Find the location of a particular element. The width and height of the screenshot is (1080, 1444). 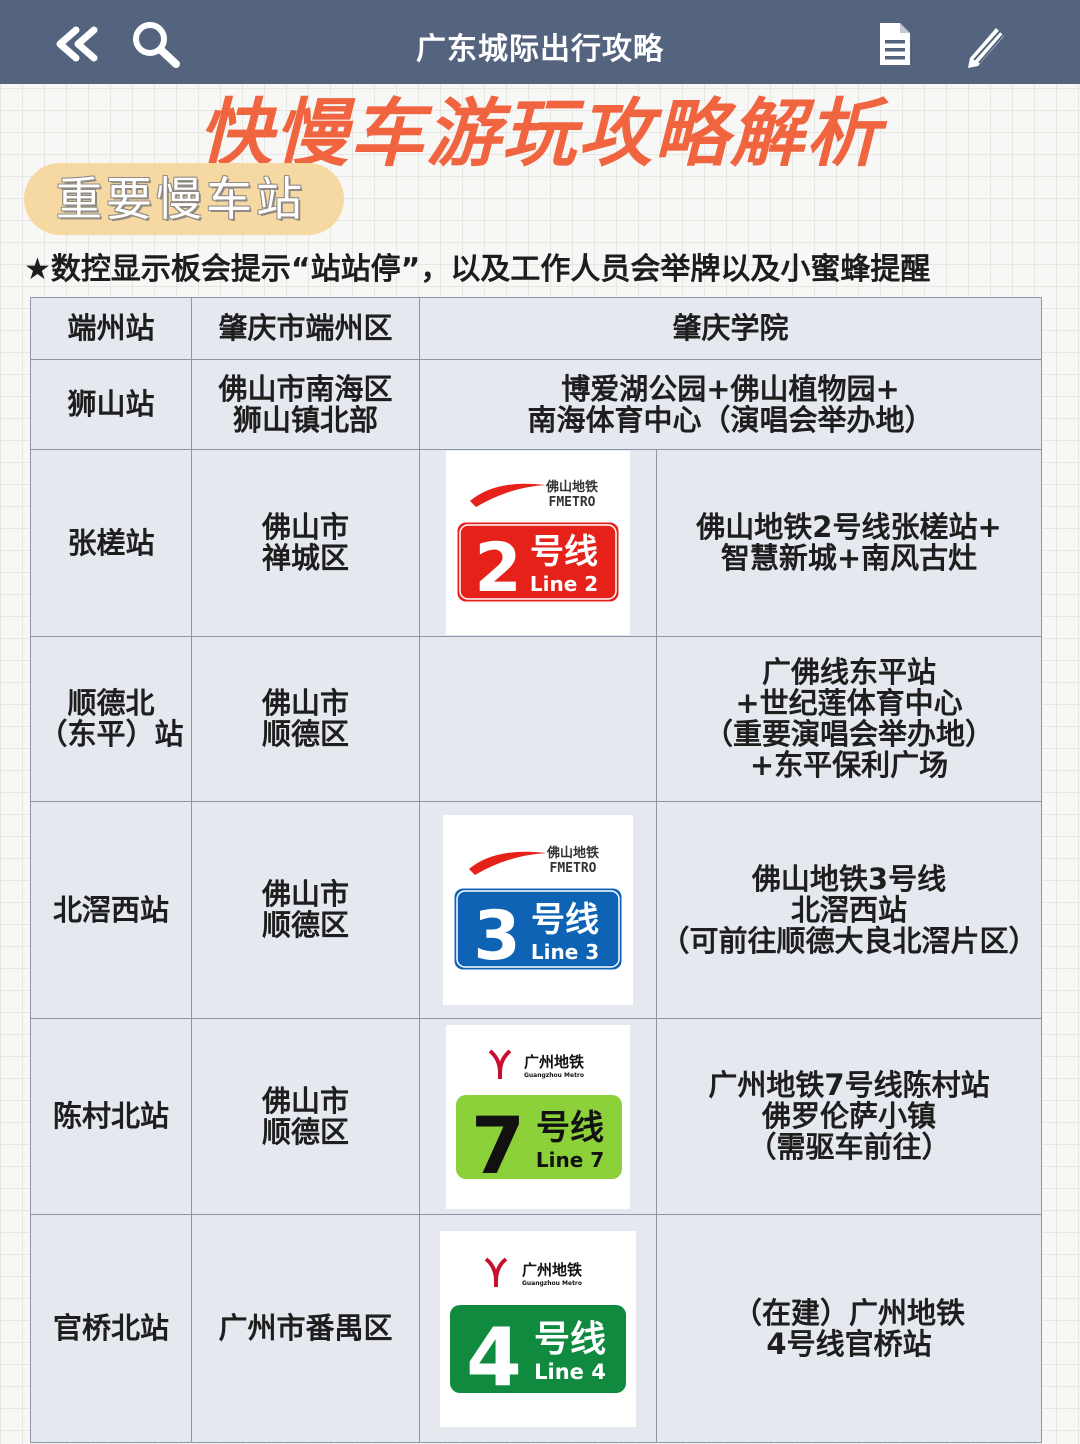

station-cell: 端州站 is located at coordinates (111, 328).